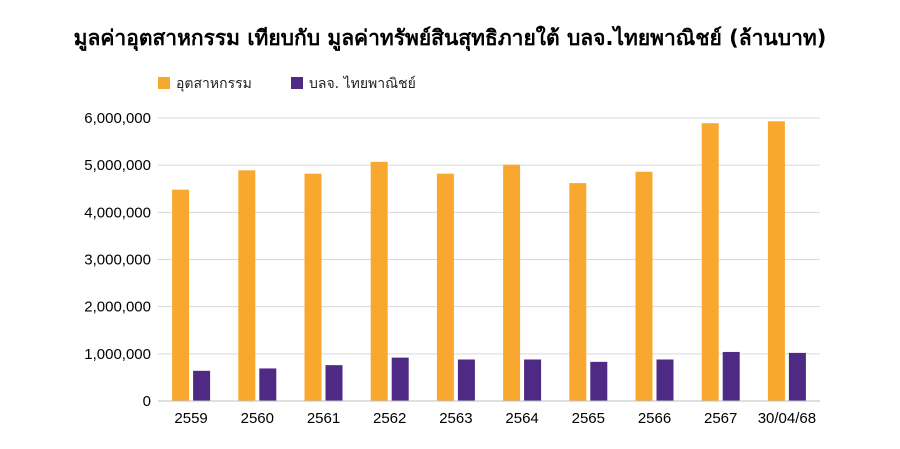 Image resolution: width=900 pixels, height=449 pixels. I want to click on x-tick-label: 2567, so click(720, 418).